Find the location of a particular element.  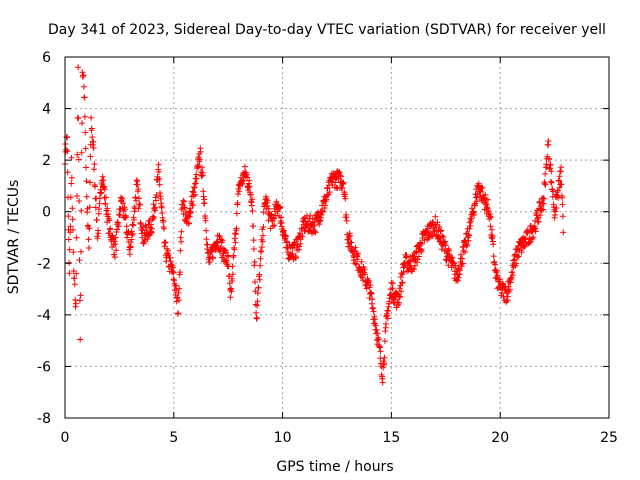

y-tick-label: -4 is located at coordinates (44, 316).